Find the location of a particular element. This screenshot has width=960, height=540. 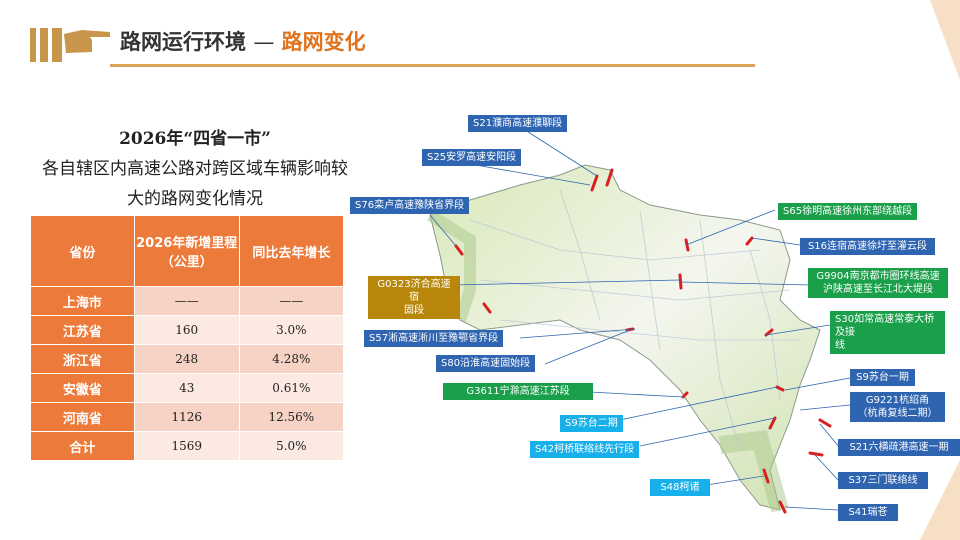

corner-decoration is located at coordinates (940, 270).